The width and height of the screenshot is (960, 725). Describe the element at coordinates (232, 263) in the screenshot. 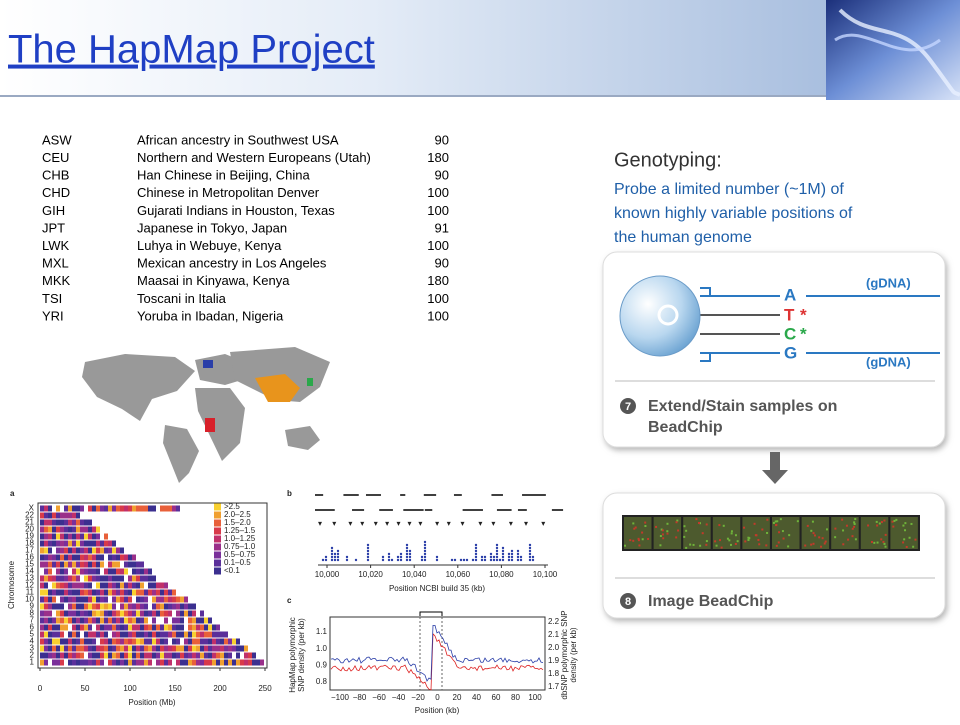

I see `population-name: Mexican ancestry in Los Angeles` at that location.